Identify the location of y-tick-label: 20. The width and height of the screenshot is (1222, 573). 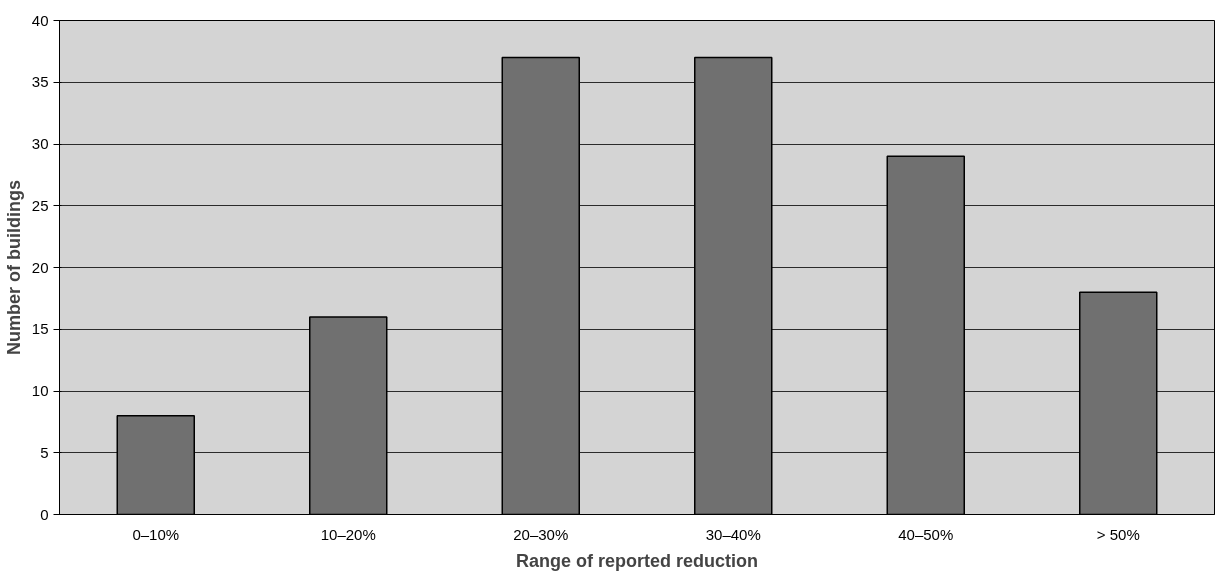
(40, 267).